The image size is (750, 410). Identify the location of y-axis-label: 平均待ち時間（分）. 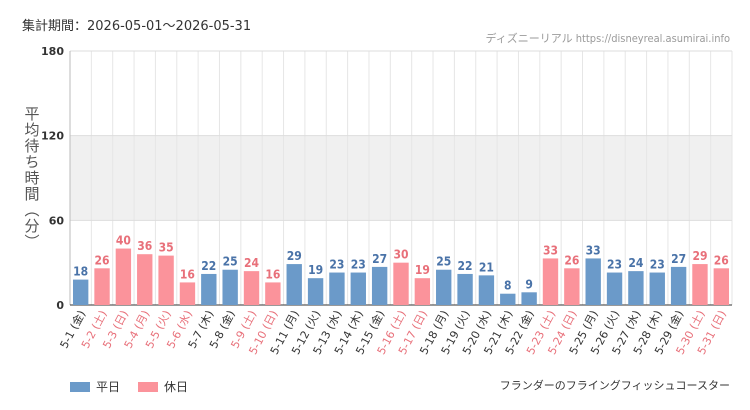
(31, 177).